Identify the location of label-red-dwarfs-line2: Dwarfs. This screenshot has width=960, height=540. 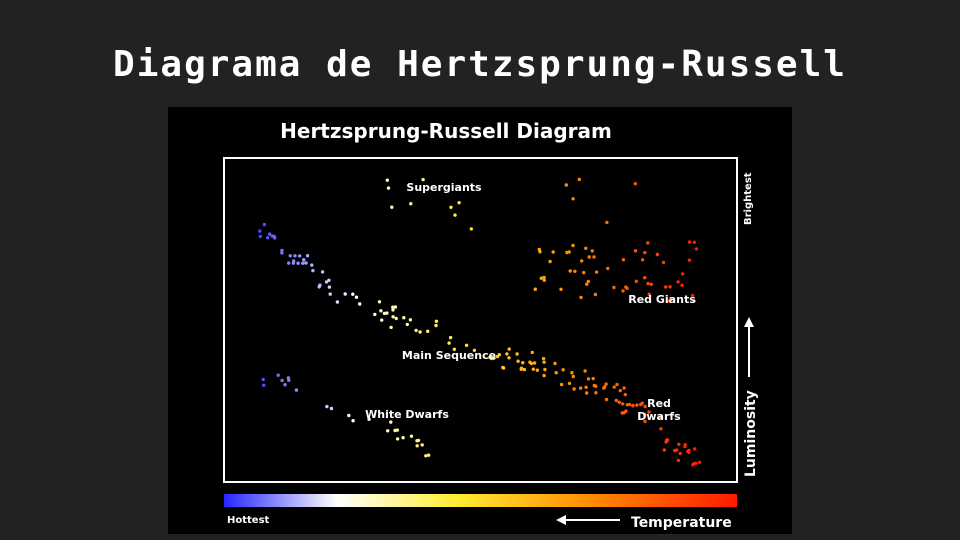
(659, 416).